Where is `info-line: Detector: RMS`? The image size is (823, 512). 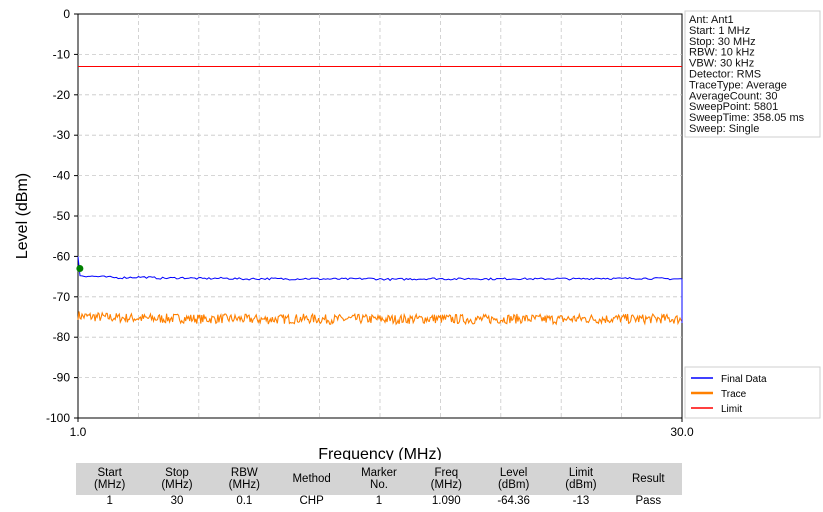 info-line: Detector: RMS is located at coordinates (725, 75).